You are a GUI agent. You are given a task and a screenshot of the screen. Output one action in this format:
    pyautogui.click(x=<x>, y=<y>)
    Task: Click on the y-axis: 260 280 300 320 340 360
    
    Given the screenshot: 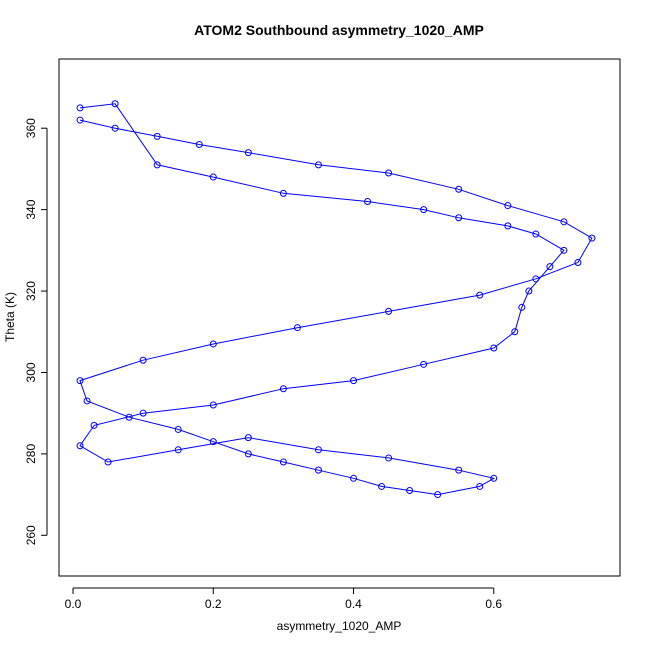 What is the action you would take?
    pyautogui.click(x=36, y=331)
    